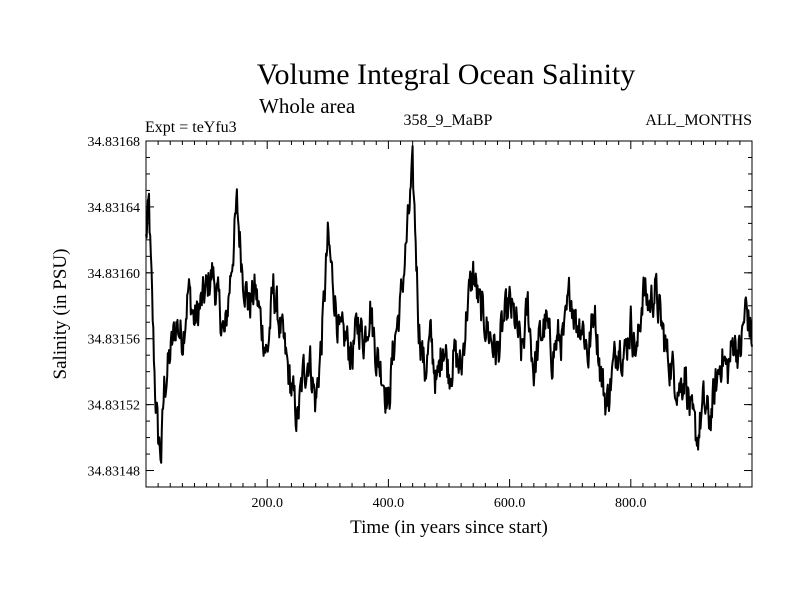 The height and width of the screenshot is (600, 800). What do you see at coordinates (698, 120) in the screenshot?
I see `months-label: ALL_MONTHS` at bounding box center [698, 120].